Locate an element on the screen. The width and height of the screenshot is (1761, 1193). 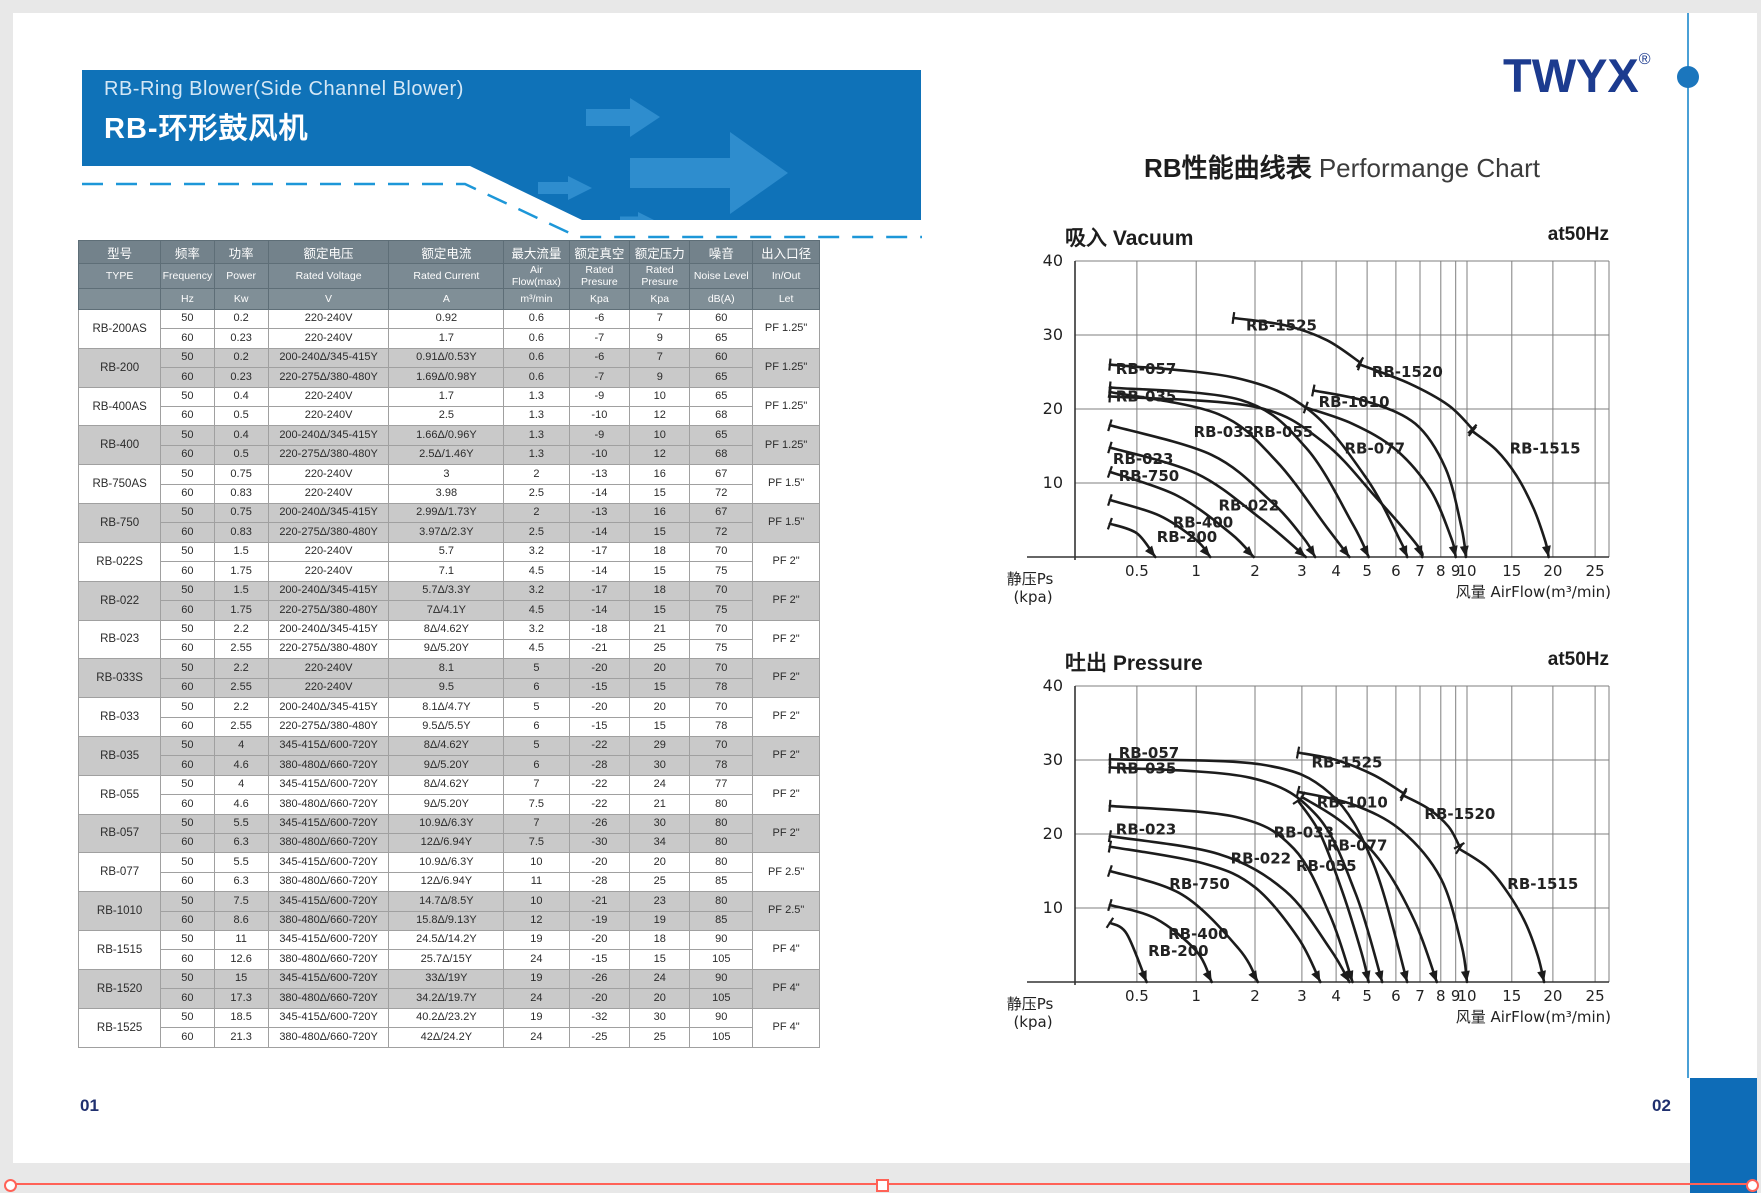
inout-cell: PF 2" is located at coordinates (786, 600).